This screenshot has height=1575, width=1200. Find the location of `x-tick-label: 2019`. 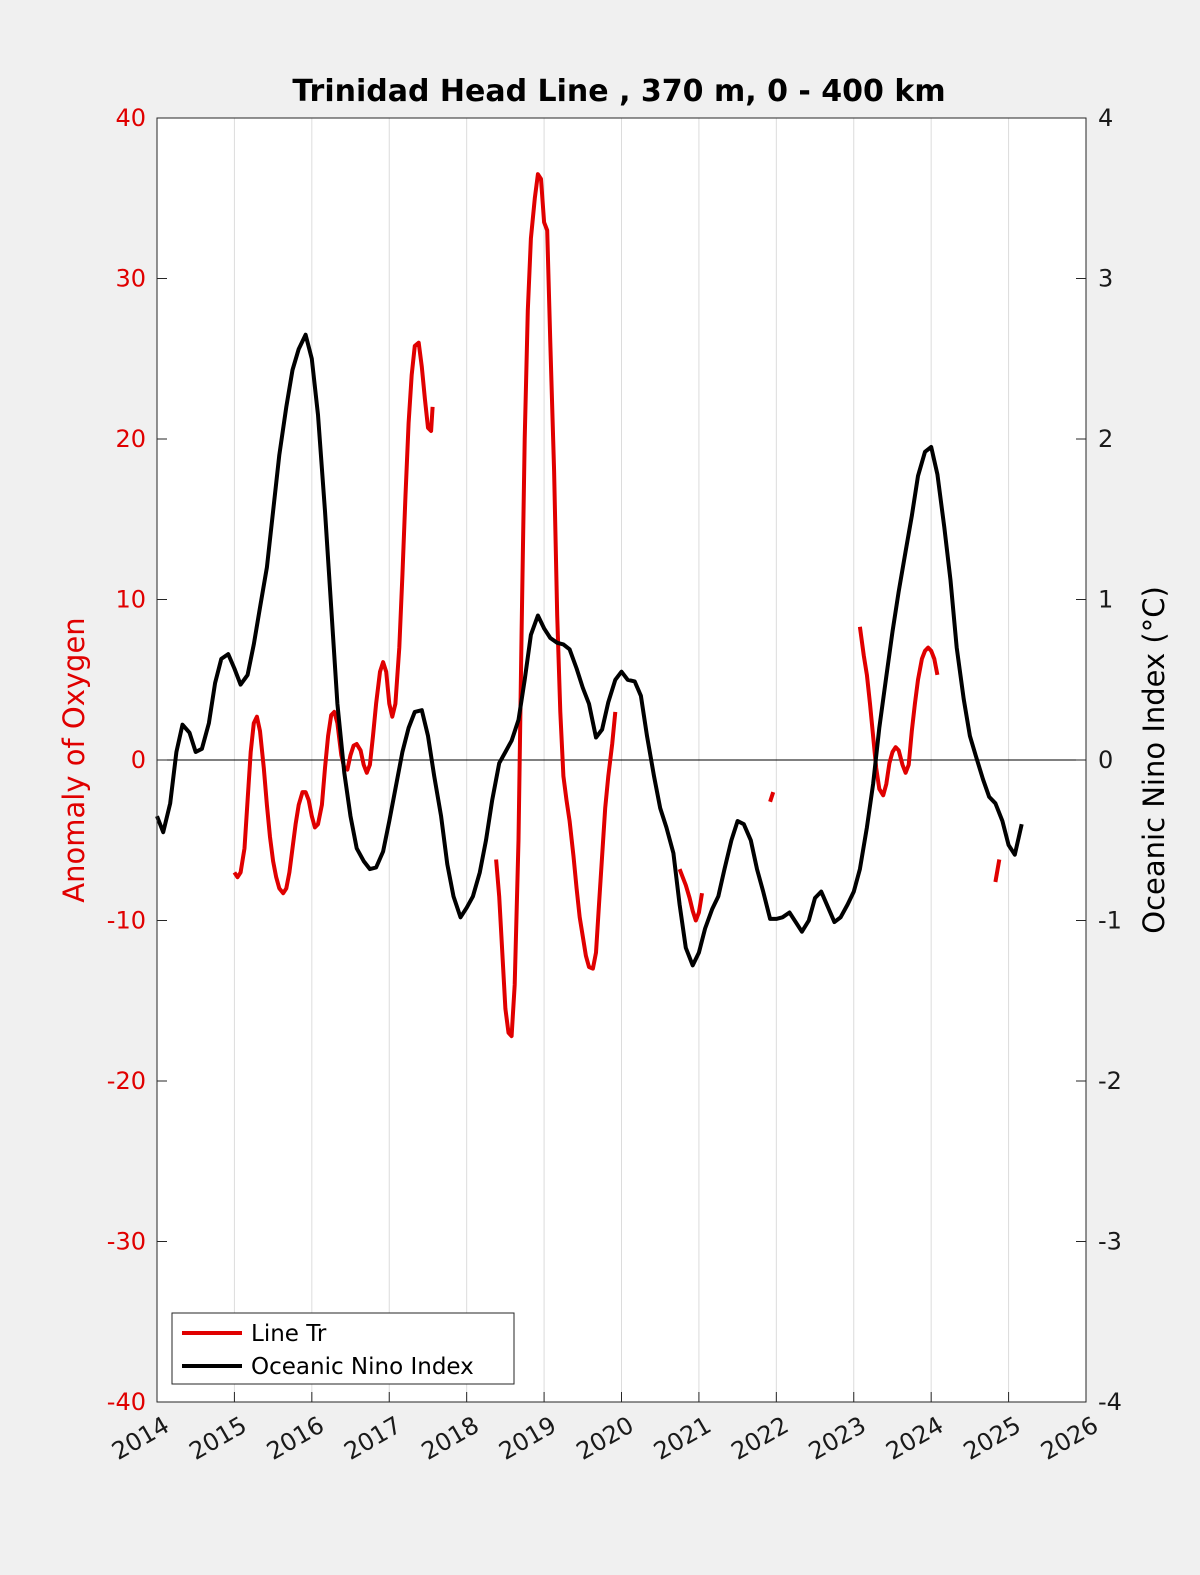

x-tick-label: 2019 is located at coordinates (527, 1438).